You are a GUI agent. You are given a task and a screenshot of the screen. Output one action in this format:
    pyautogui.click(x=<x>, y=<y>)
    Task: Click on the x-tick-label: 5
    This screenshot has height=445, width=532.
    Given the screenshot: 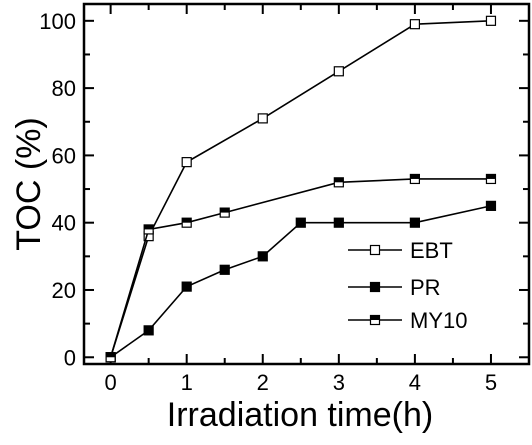 What is the action you would take?
    pyautogui.click(x=491, y=382)
    